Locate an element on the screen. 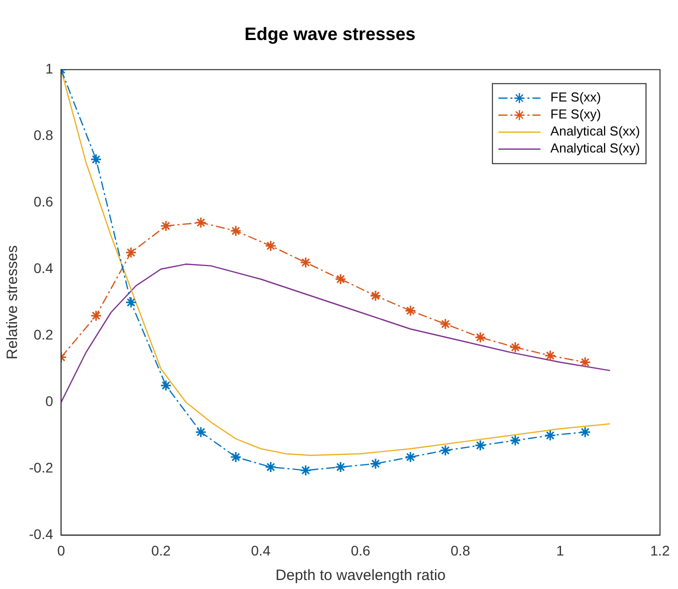 The height and width of the screenshot is (589, 678). x-tick-label: 0 is located at coordinates (61, 550).